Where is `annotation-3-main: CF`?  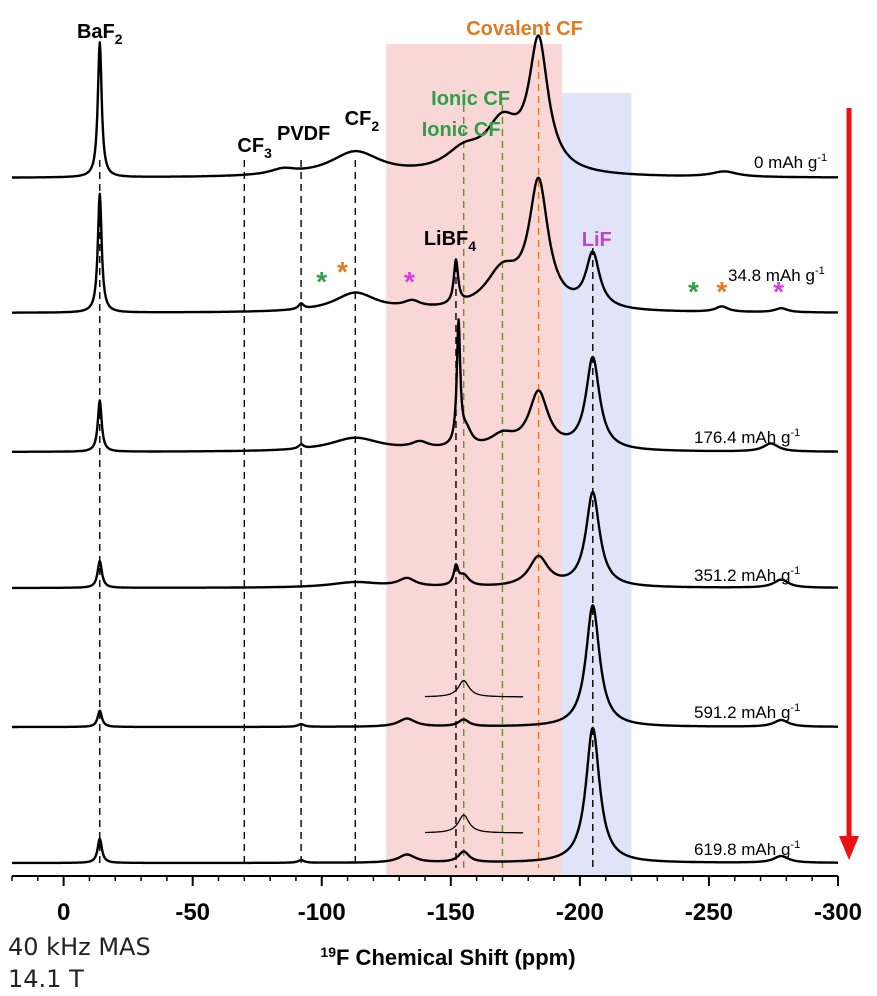 annotation-3-main: CF is located at coordinates (358, 119).